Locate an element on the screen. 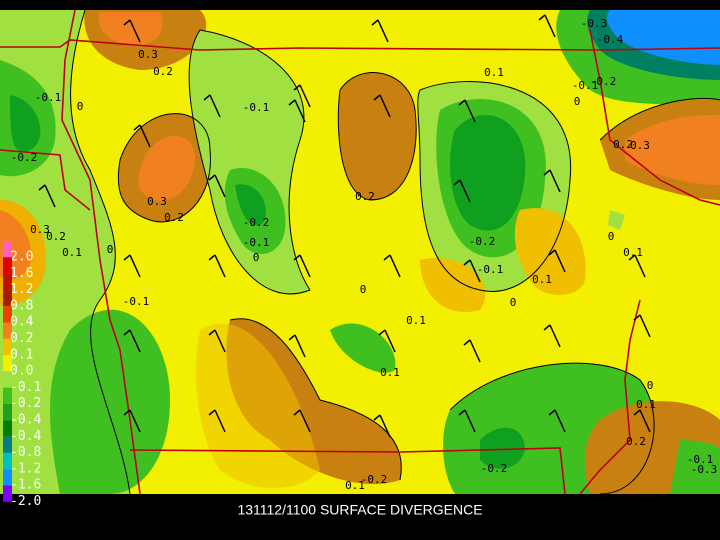 Image resolution: width=720 pixels, height=540 pixels. color-bar-label: -0.4 is located at coordinates (25, 436).